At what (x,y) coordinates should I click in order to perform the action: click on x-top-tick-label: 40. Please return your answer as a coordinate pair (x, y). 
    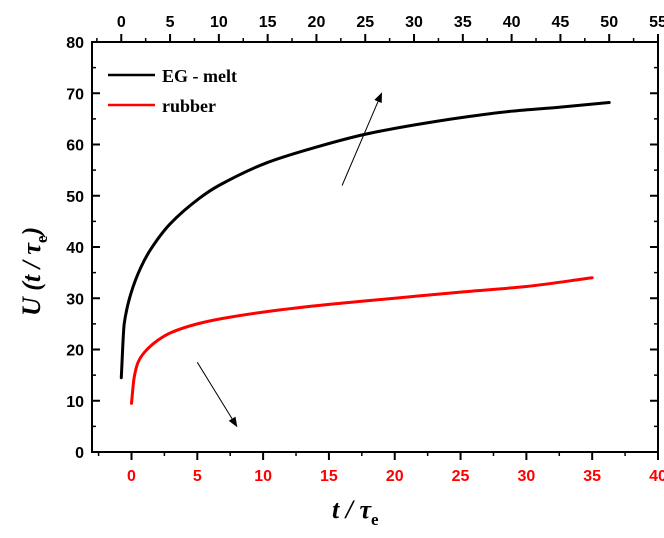
    Looking at the image, I should click on (512, 22).